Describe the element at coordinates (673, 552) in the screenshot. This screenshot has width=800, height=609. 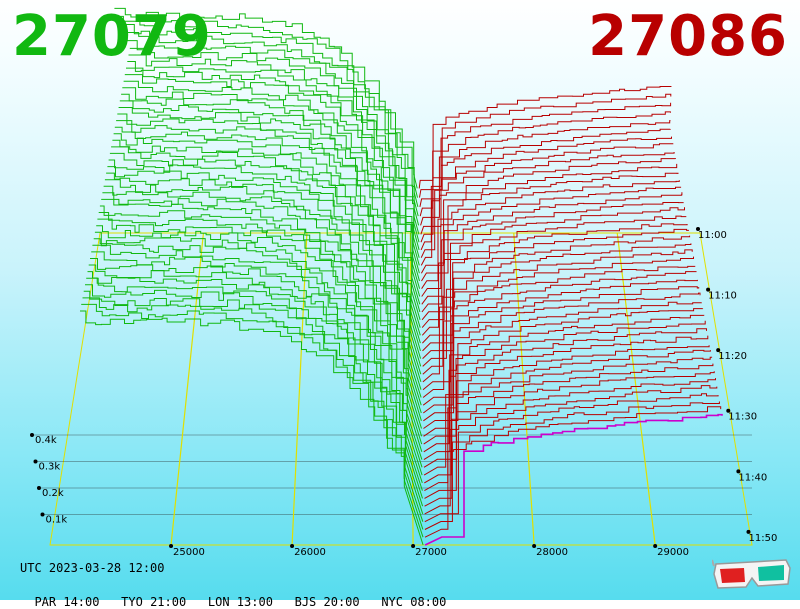
I see `price-tick-label: 29000` at that location.